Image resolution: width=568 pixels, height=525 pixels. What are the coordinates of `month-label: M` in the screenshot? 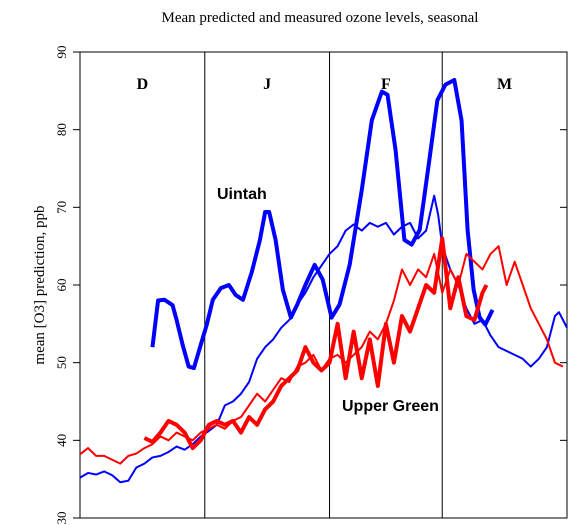 It's located at (504, 84).